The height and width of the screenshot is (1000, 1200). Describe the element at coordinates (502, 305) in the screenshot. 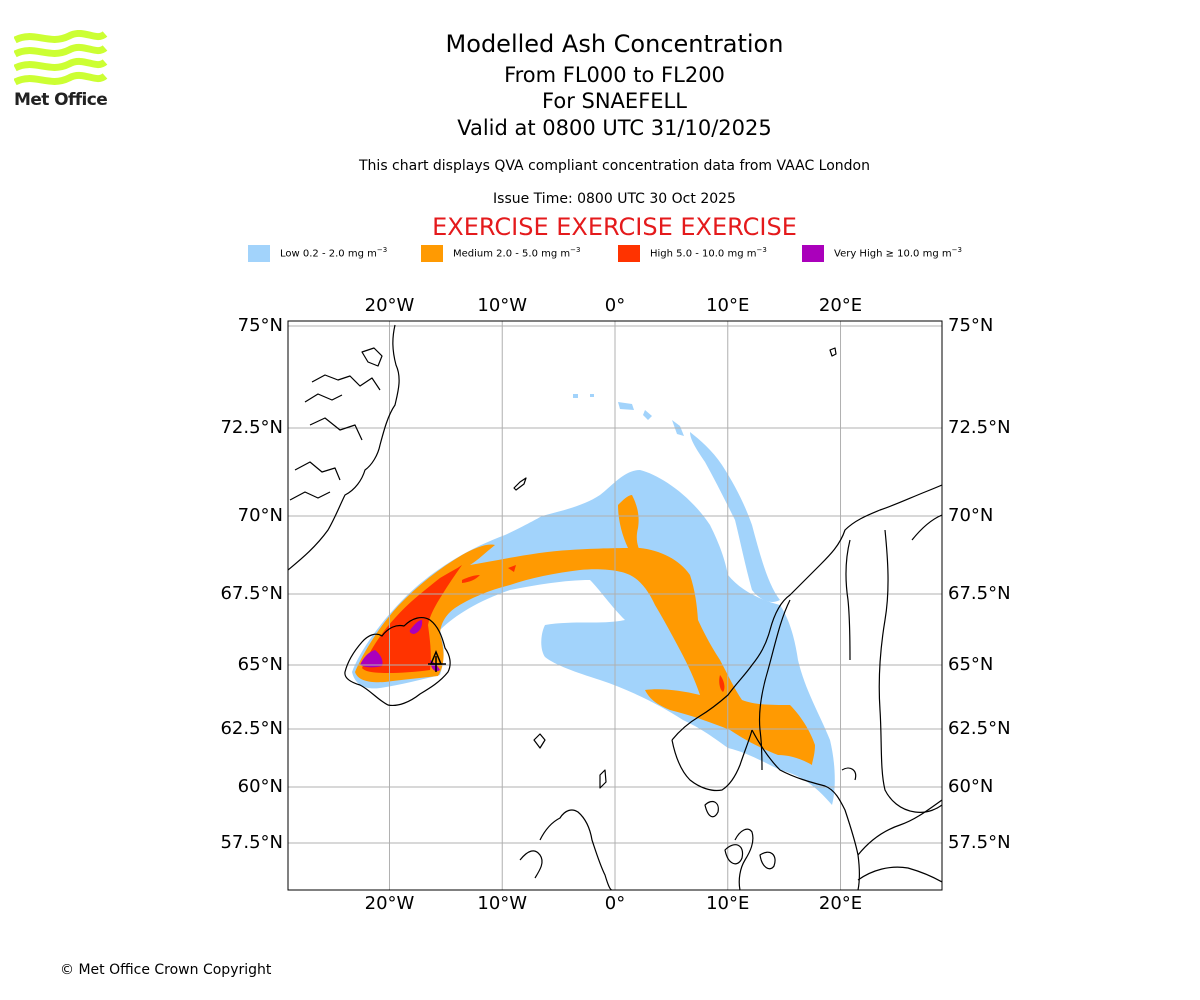

I see `lon-tick-label-top: 10°W` at that location.